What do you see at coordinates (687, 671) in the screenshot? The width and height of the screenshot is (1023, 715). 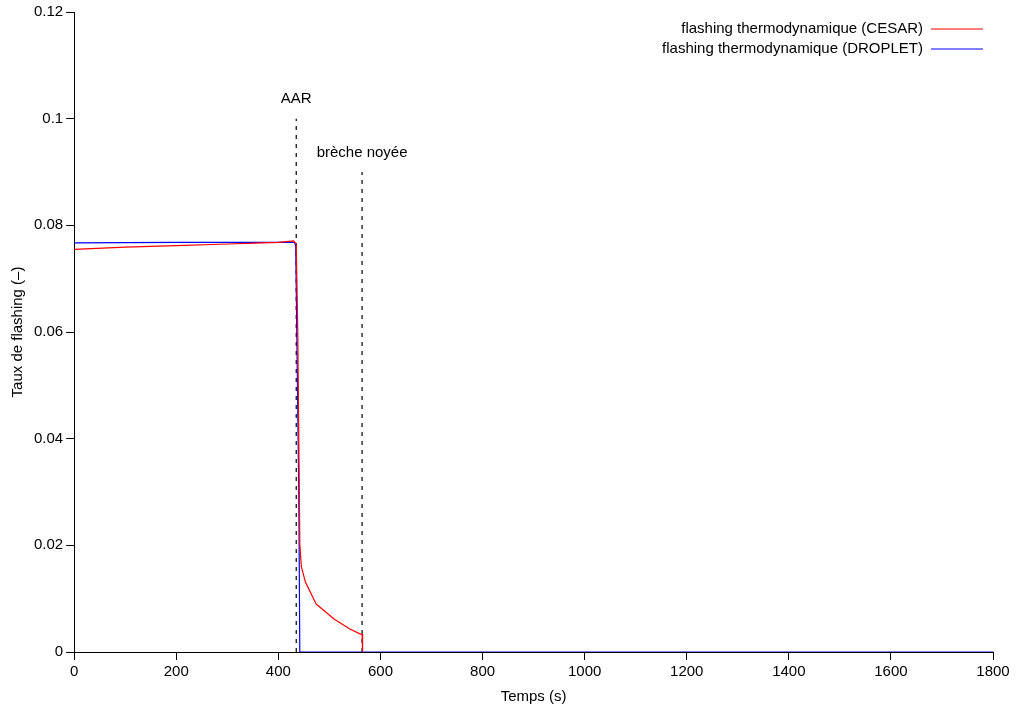 I see `x-tick-label: 1200` at bounding box center [687, 671].